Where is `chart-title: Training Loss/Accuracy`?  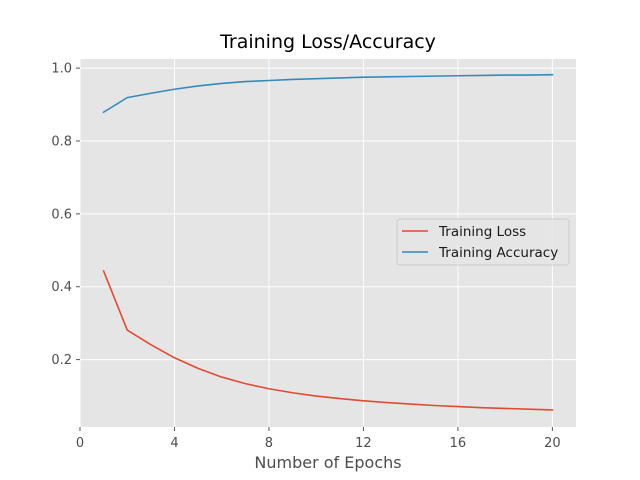 chart-title: Training Loss/Accuracy is located at coordinates (327, 42).